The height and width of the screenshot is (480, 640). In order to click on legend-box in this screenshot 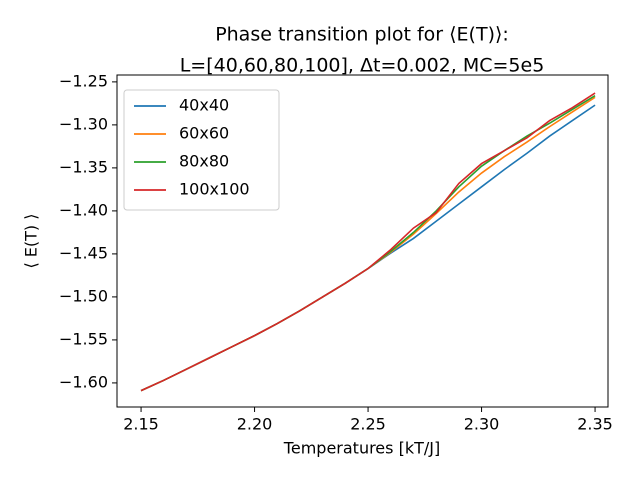, I will do `click(201, 150)`.